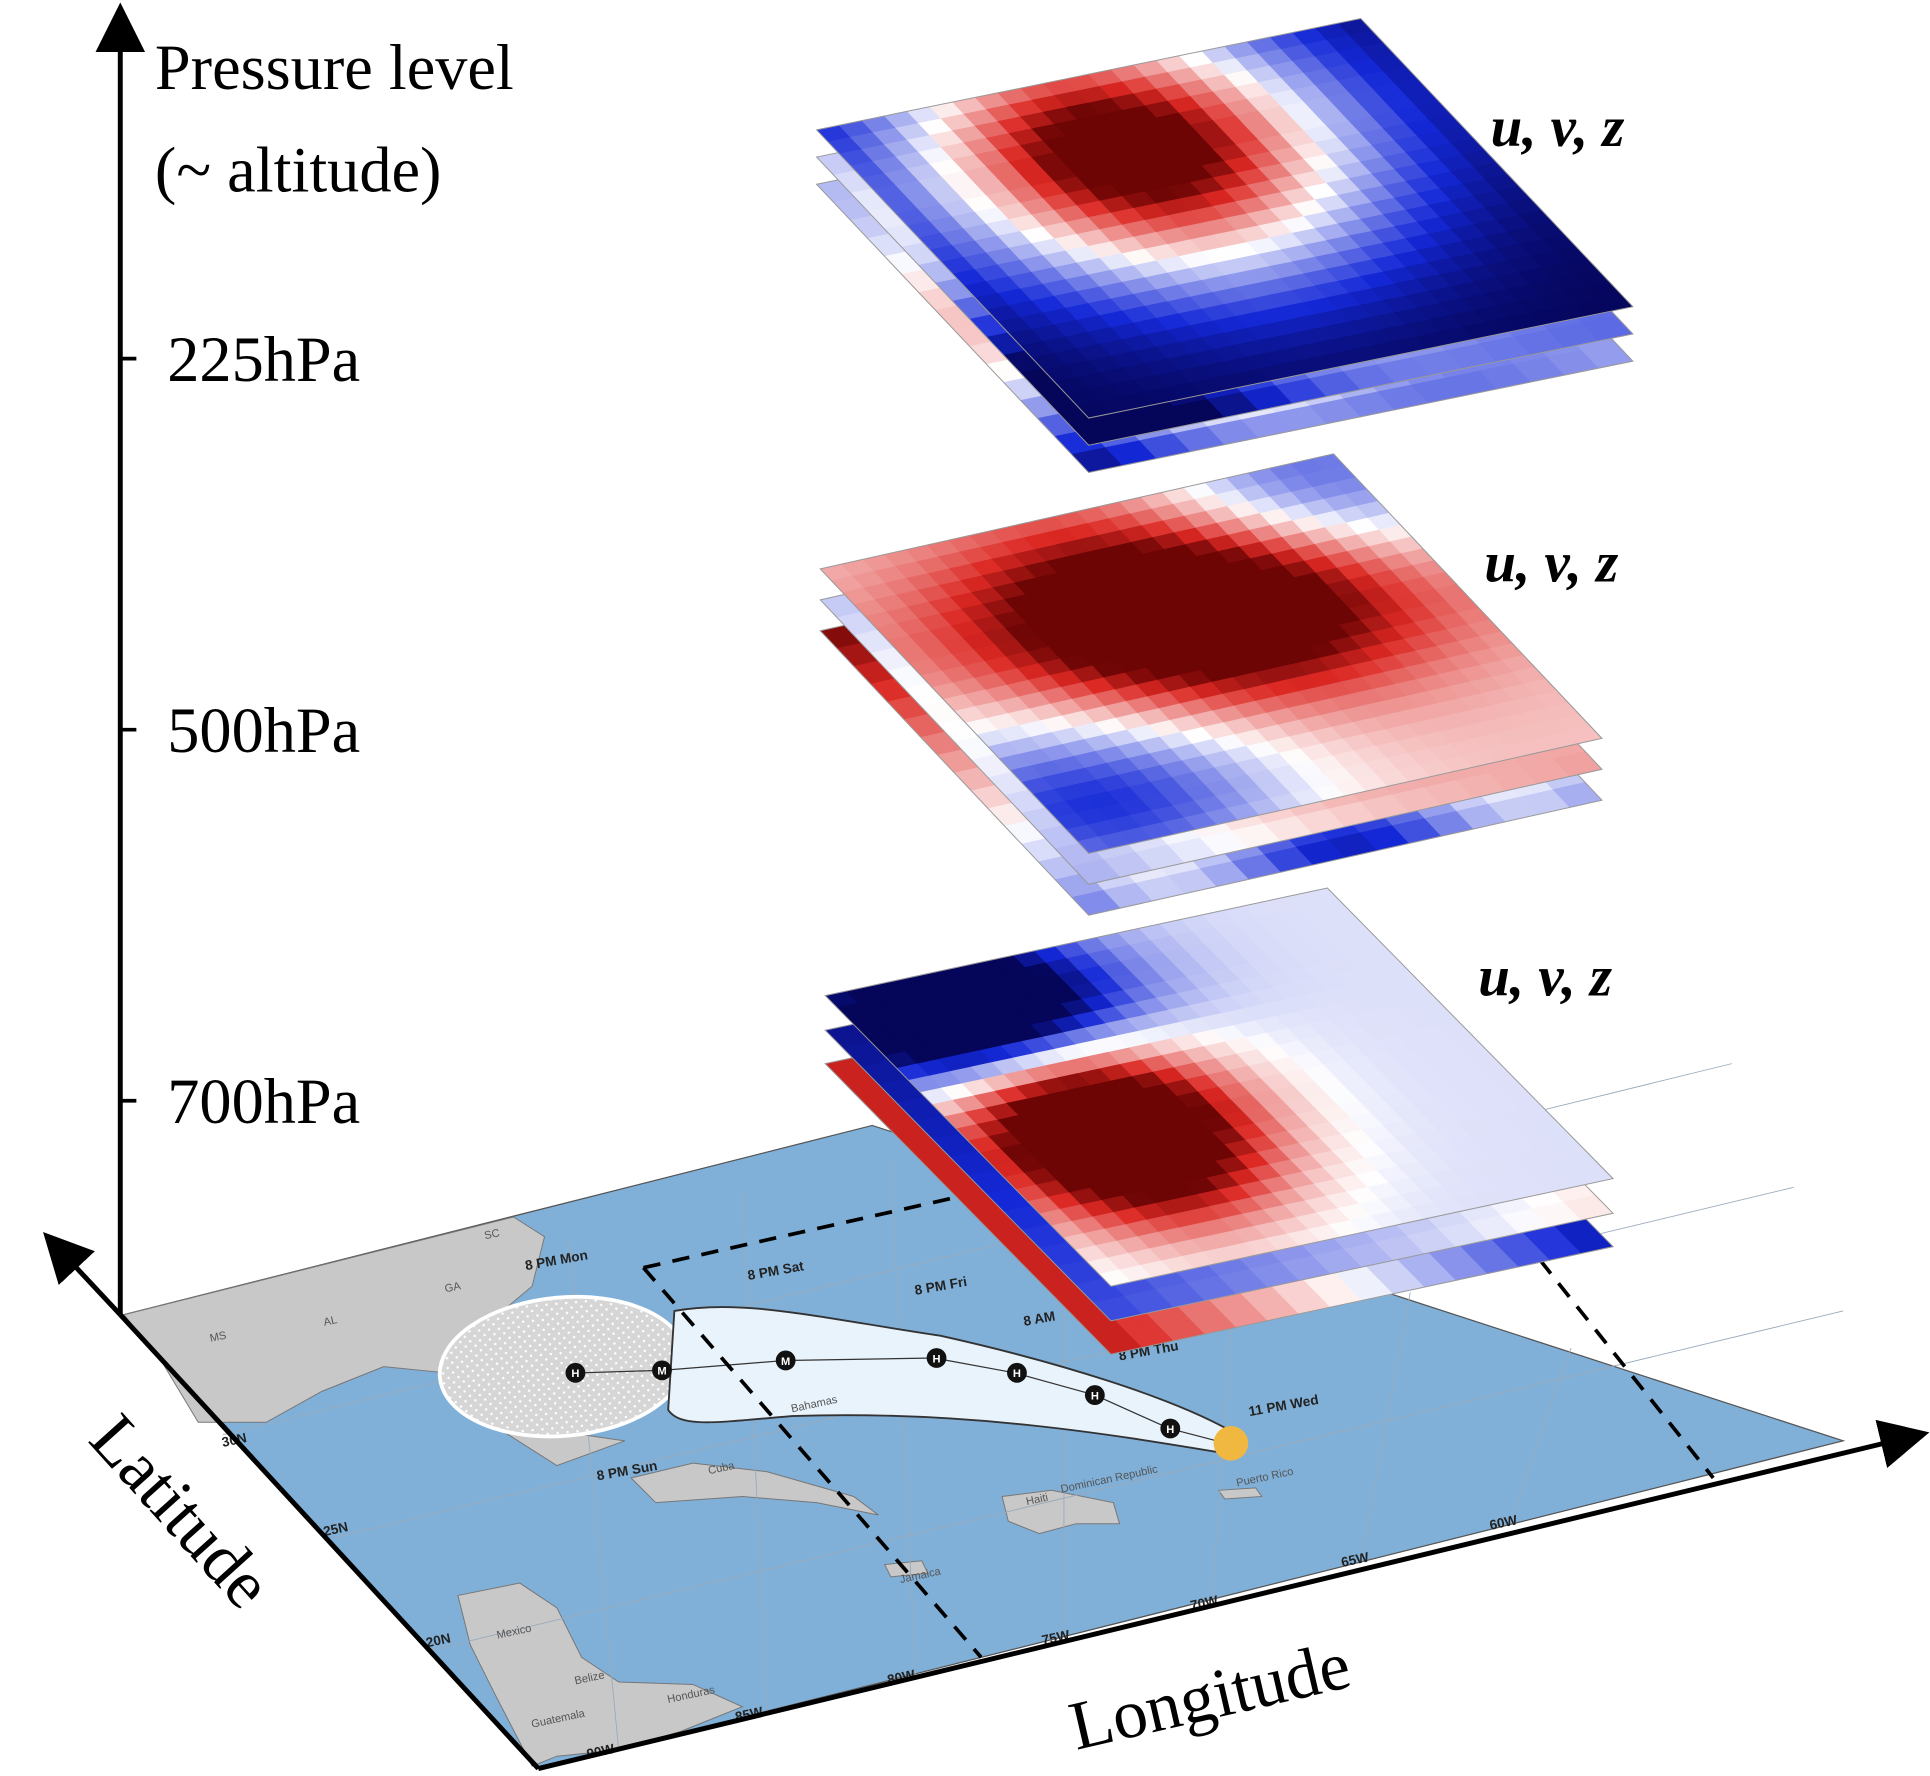 This screenshot has height=1776, width=1930. What do you see at coordinates (263, 730) in the screenshot?
I see `level-label: 500hPa` at bounding box center [263, 730].